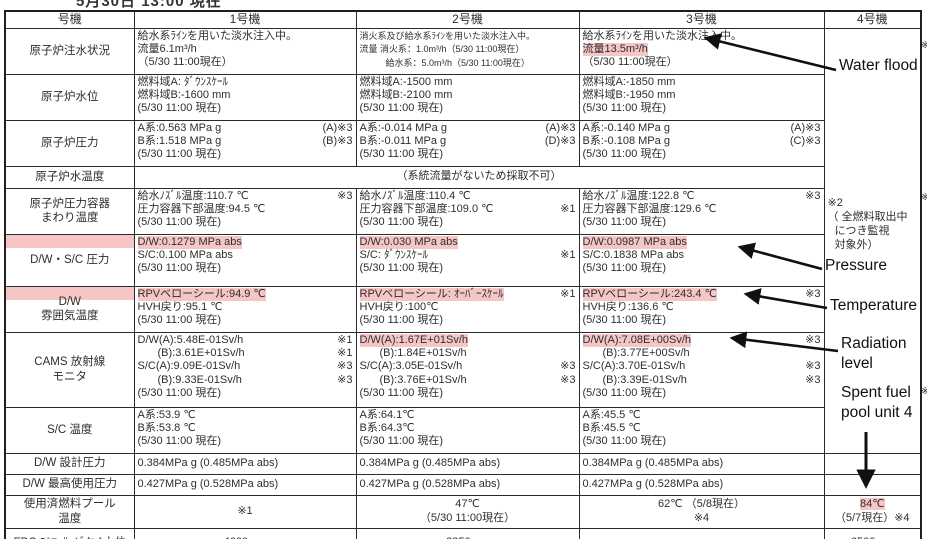  Describe the element at coordinates (835, 202) in the screenshot. I see `note-line: ※2` at that location.